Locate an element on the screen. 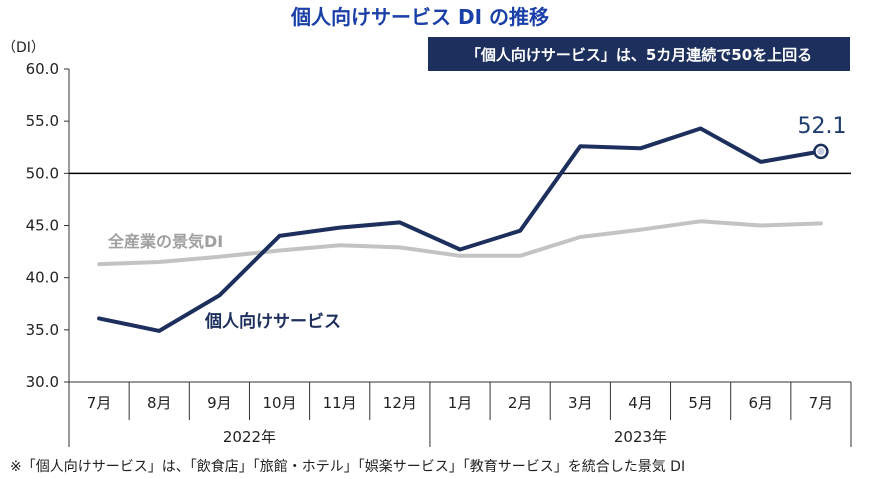 The width and height of the screenshot is (880, 479). y-axis-ticks: 60.0 55.0 50.0 45.0 40.0 35.0 30.0 is located at coordinates (47, 225).